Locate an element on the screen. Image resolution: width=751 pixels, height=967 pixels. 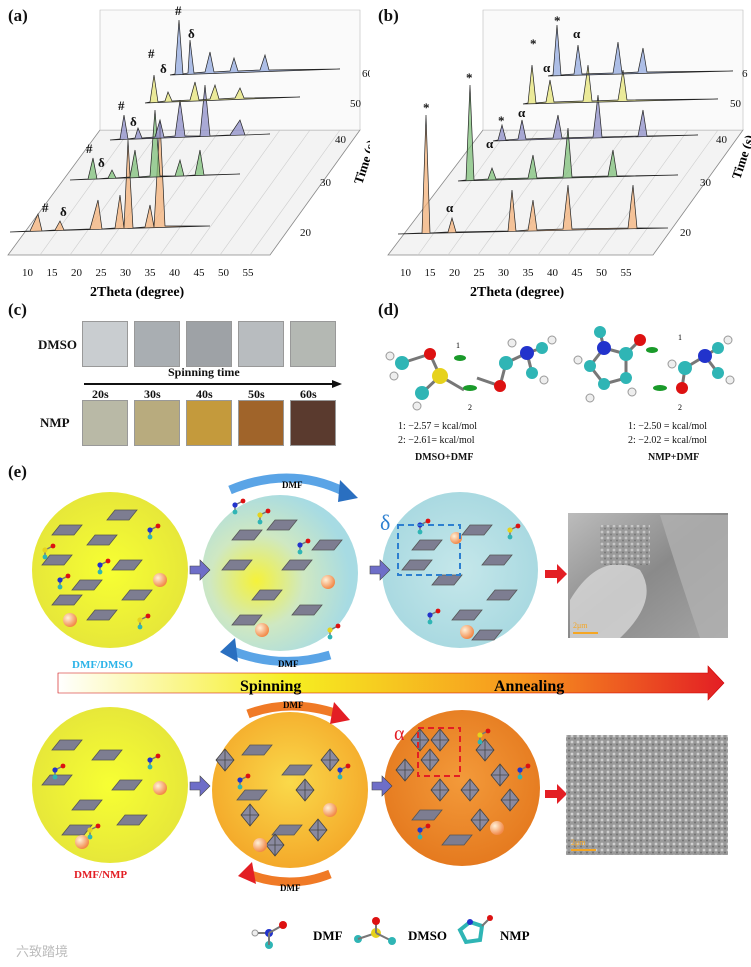
time-tick: 60 is located at coordinates (366, 74).